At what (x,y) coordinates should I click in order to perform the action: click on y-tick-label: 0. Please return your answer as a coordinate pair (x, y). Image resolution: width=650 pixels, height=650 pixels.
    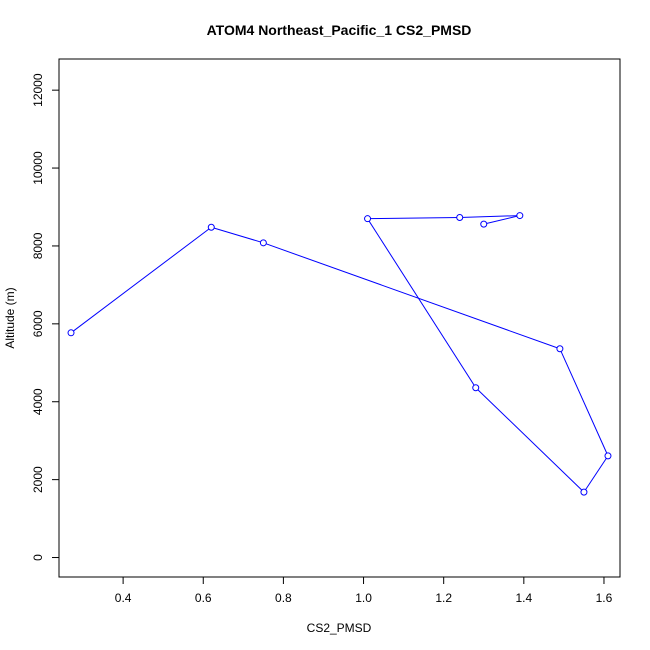
    Looking at the image, I should click on (38, 557).